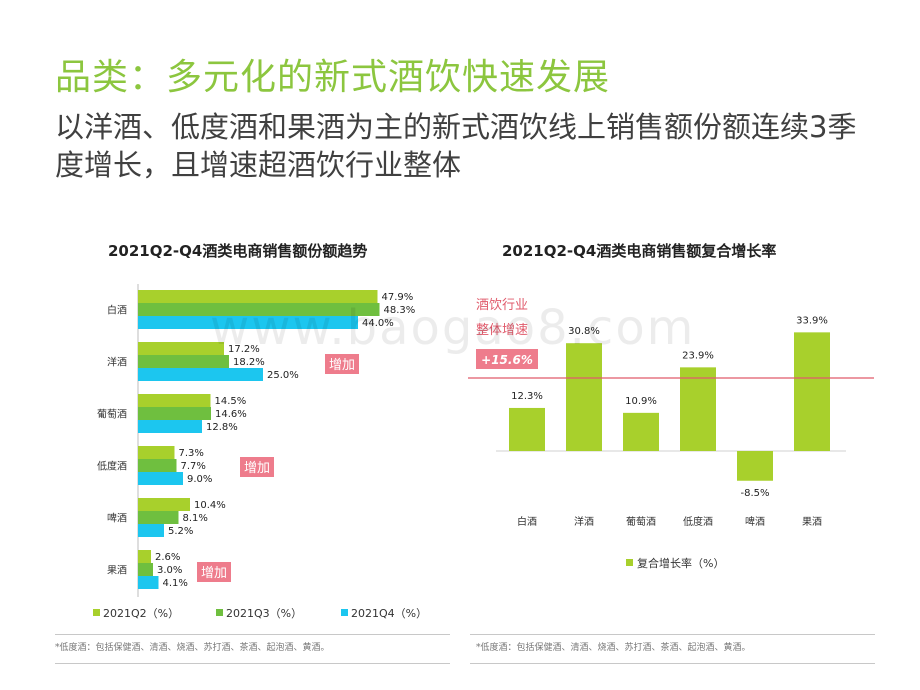  Describe the element at coordinates (333, 77) in the screenshot. I see `page-title: 品类：多元化的新式酒饮快速发展` at that location.